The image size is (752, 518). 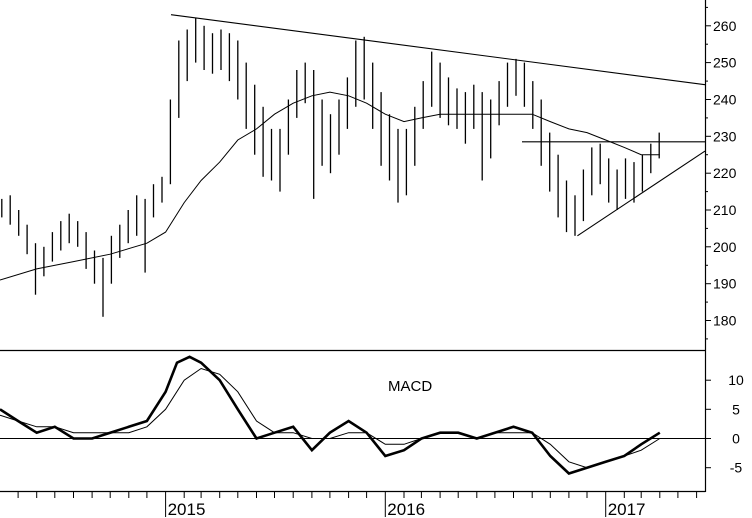 I want to click on trendline-rising-support, so click(x=641, y=193).